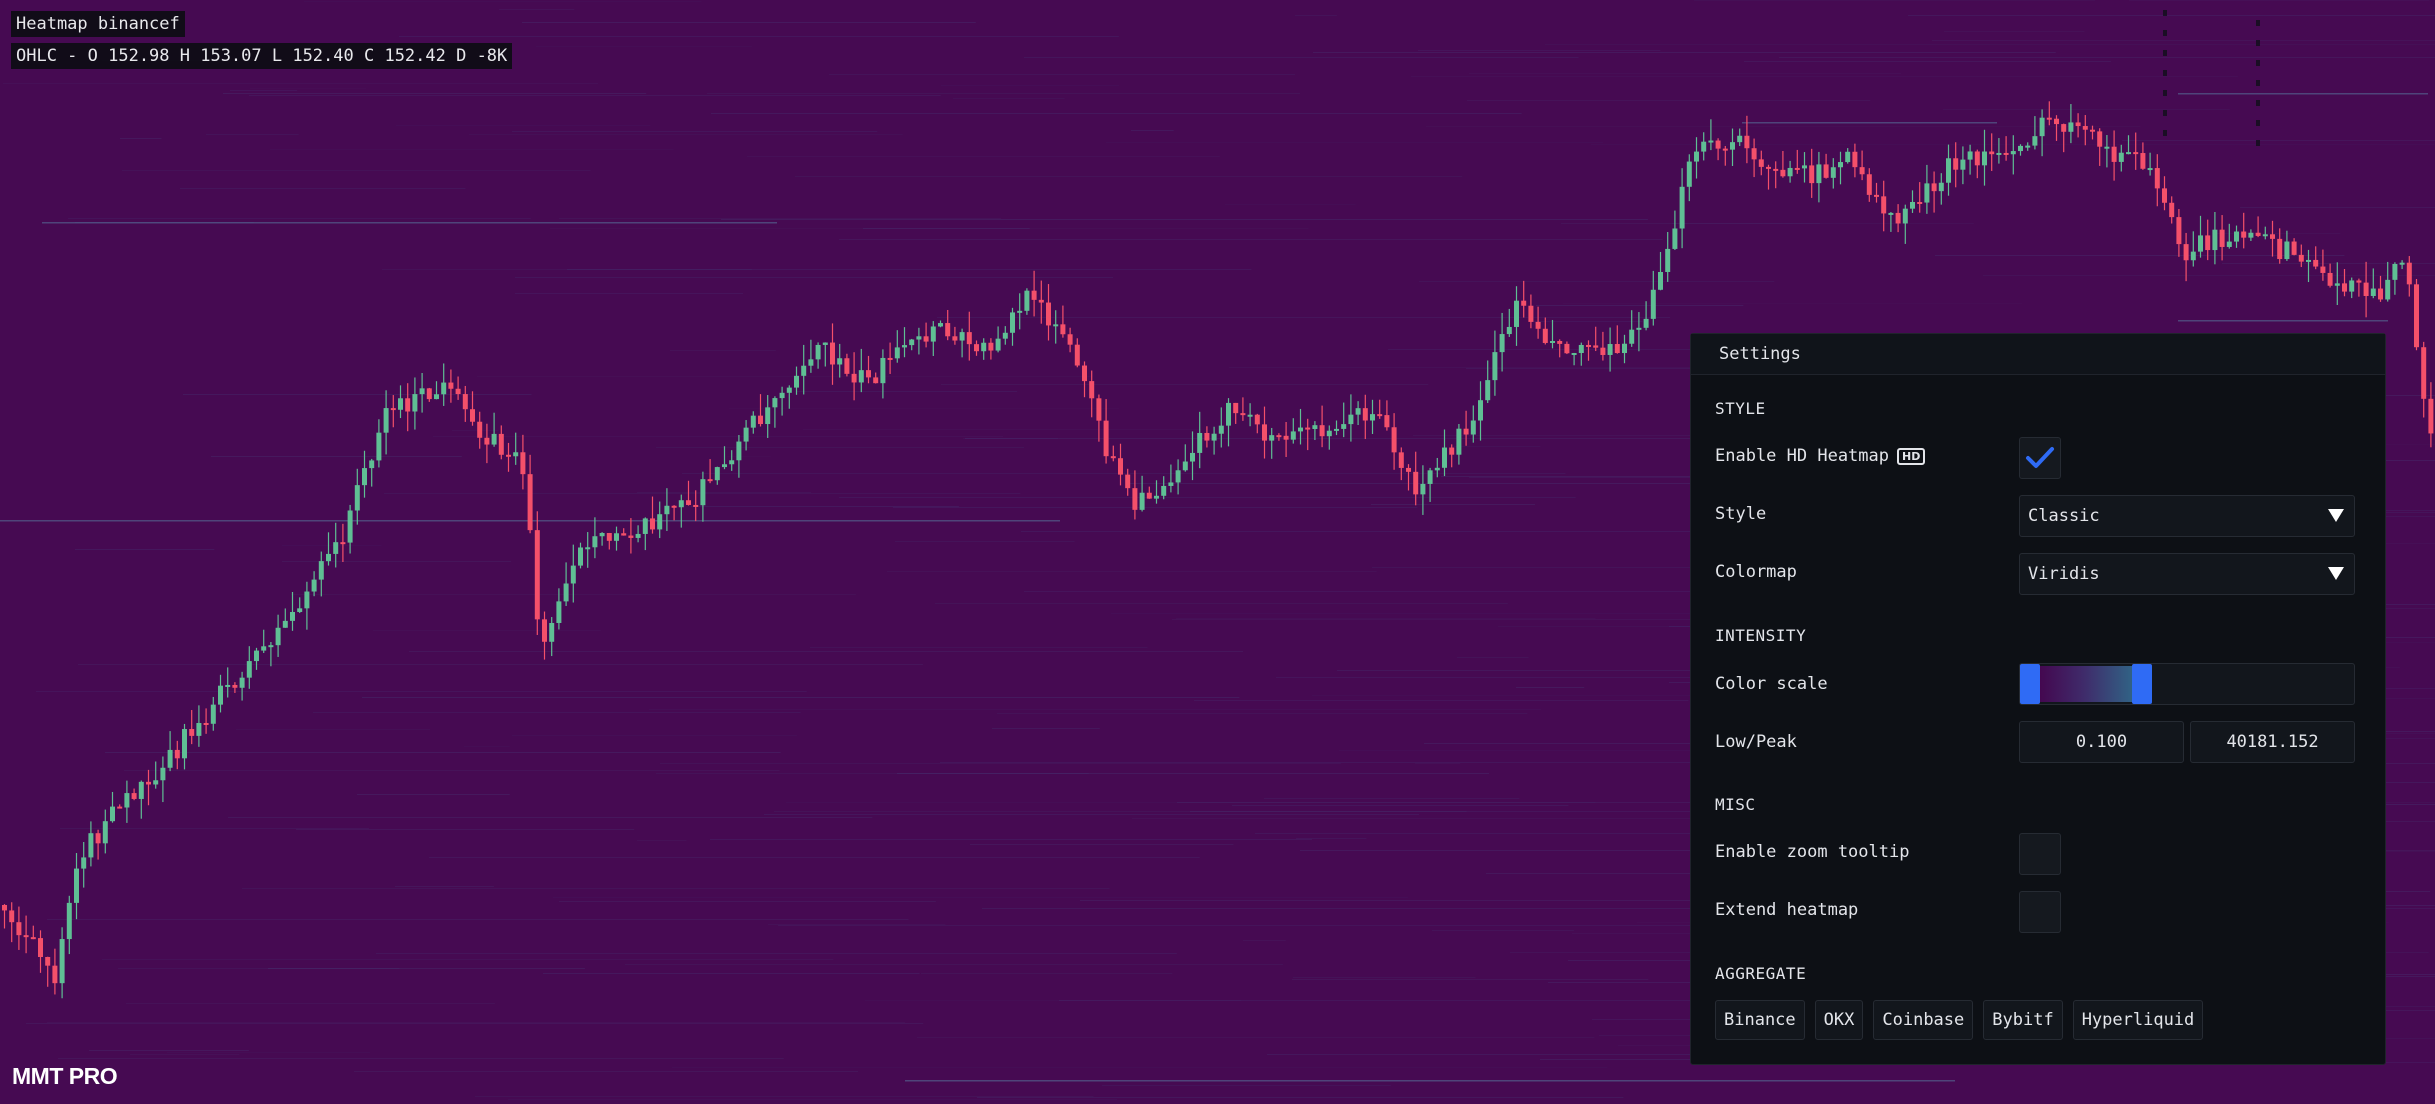  What do you see at coordinates (1923, 1020) in the screenshot?
I see `exchange-coinbase-button: Coinbase` at bounding box center [1923, 1020].